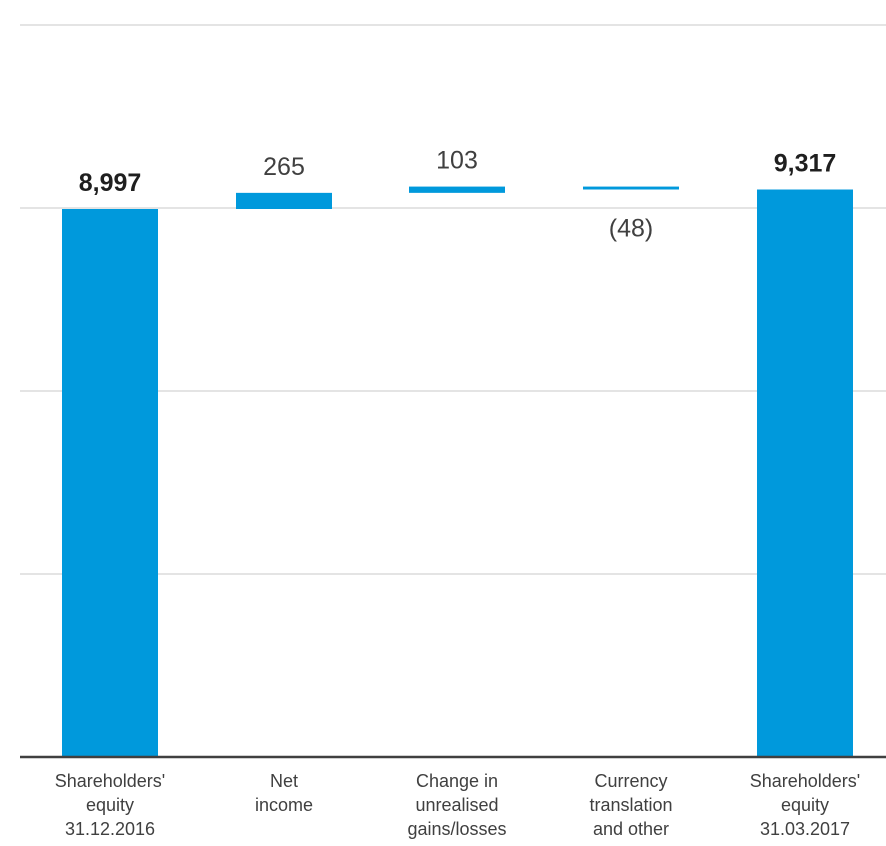 This screenshot has height=846, width=886. Describe the element at coordinates (456, 829) in the screenshot. I see `category-label-2-line-2: gains/losses` at that location.